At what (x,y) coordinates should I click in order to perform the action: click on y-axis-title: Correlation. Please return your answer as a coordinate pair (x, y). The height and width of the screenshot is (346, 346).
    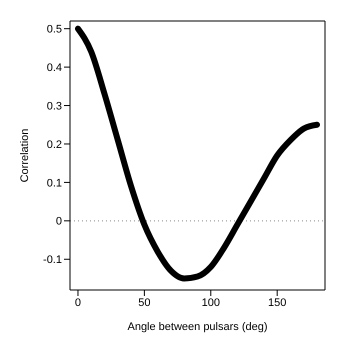
    Looking at the image, I should click on (24, 155).